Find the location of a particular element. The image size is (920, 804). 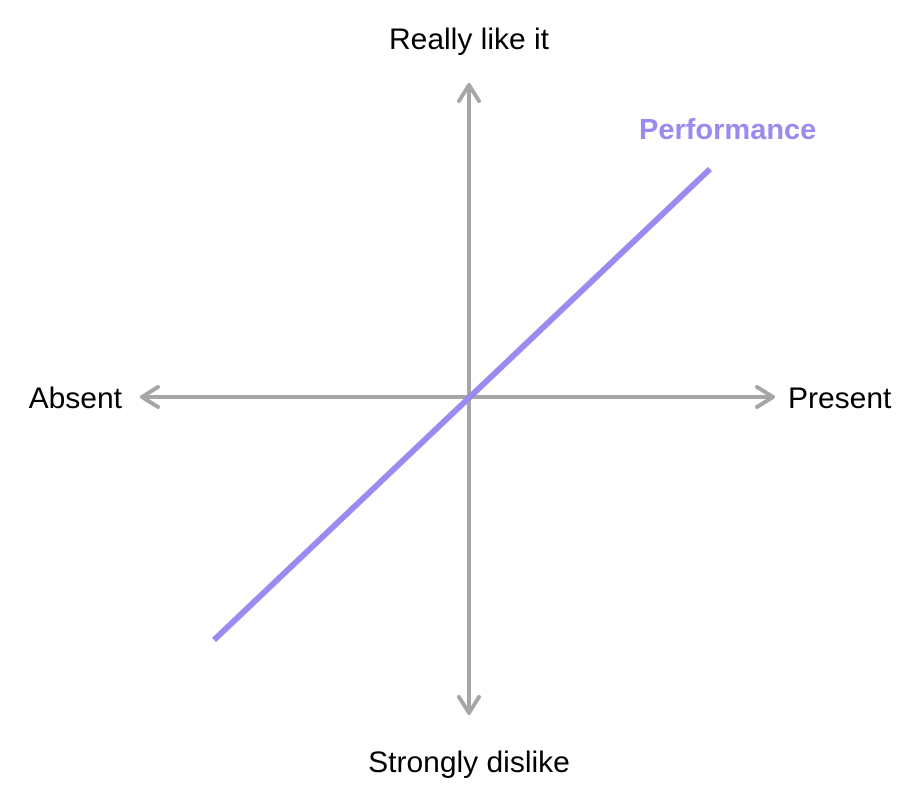

arrow-right-icon is located at coordinates (765, 397).